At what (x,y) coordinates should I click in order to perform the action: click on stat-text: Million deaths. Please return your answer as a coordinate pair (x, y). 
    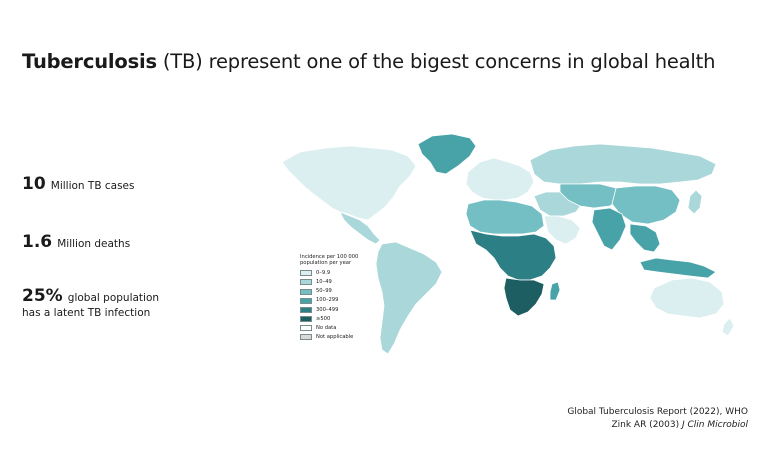
    Looking at the image, I should click on (94, 244).